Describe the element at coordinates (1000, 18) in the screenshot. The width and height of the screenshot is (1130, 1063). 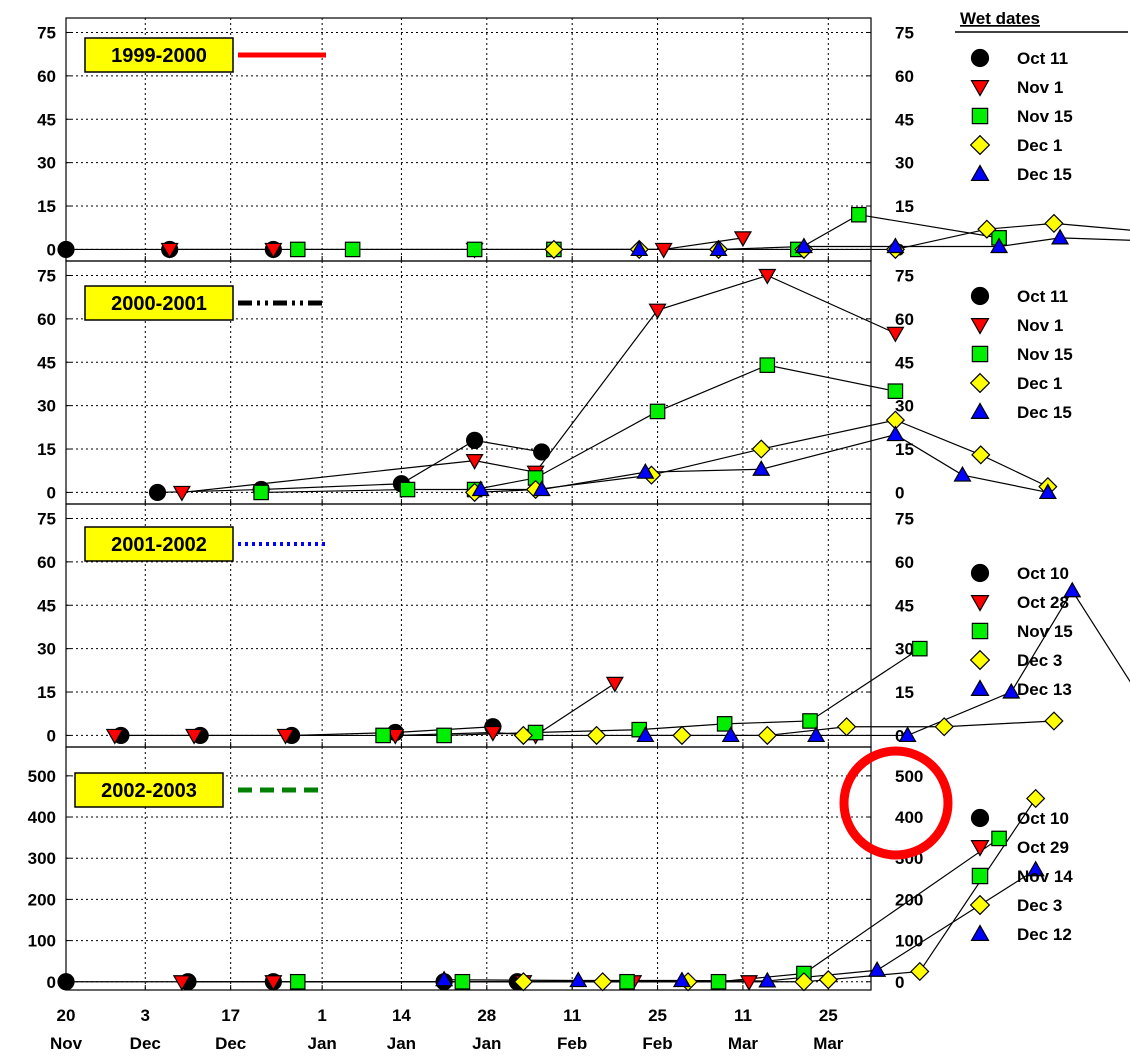
I see `legend-title: Wet dates` at that location.